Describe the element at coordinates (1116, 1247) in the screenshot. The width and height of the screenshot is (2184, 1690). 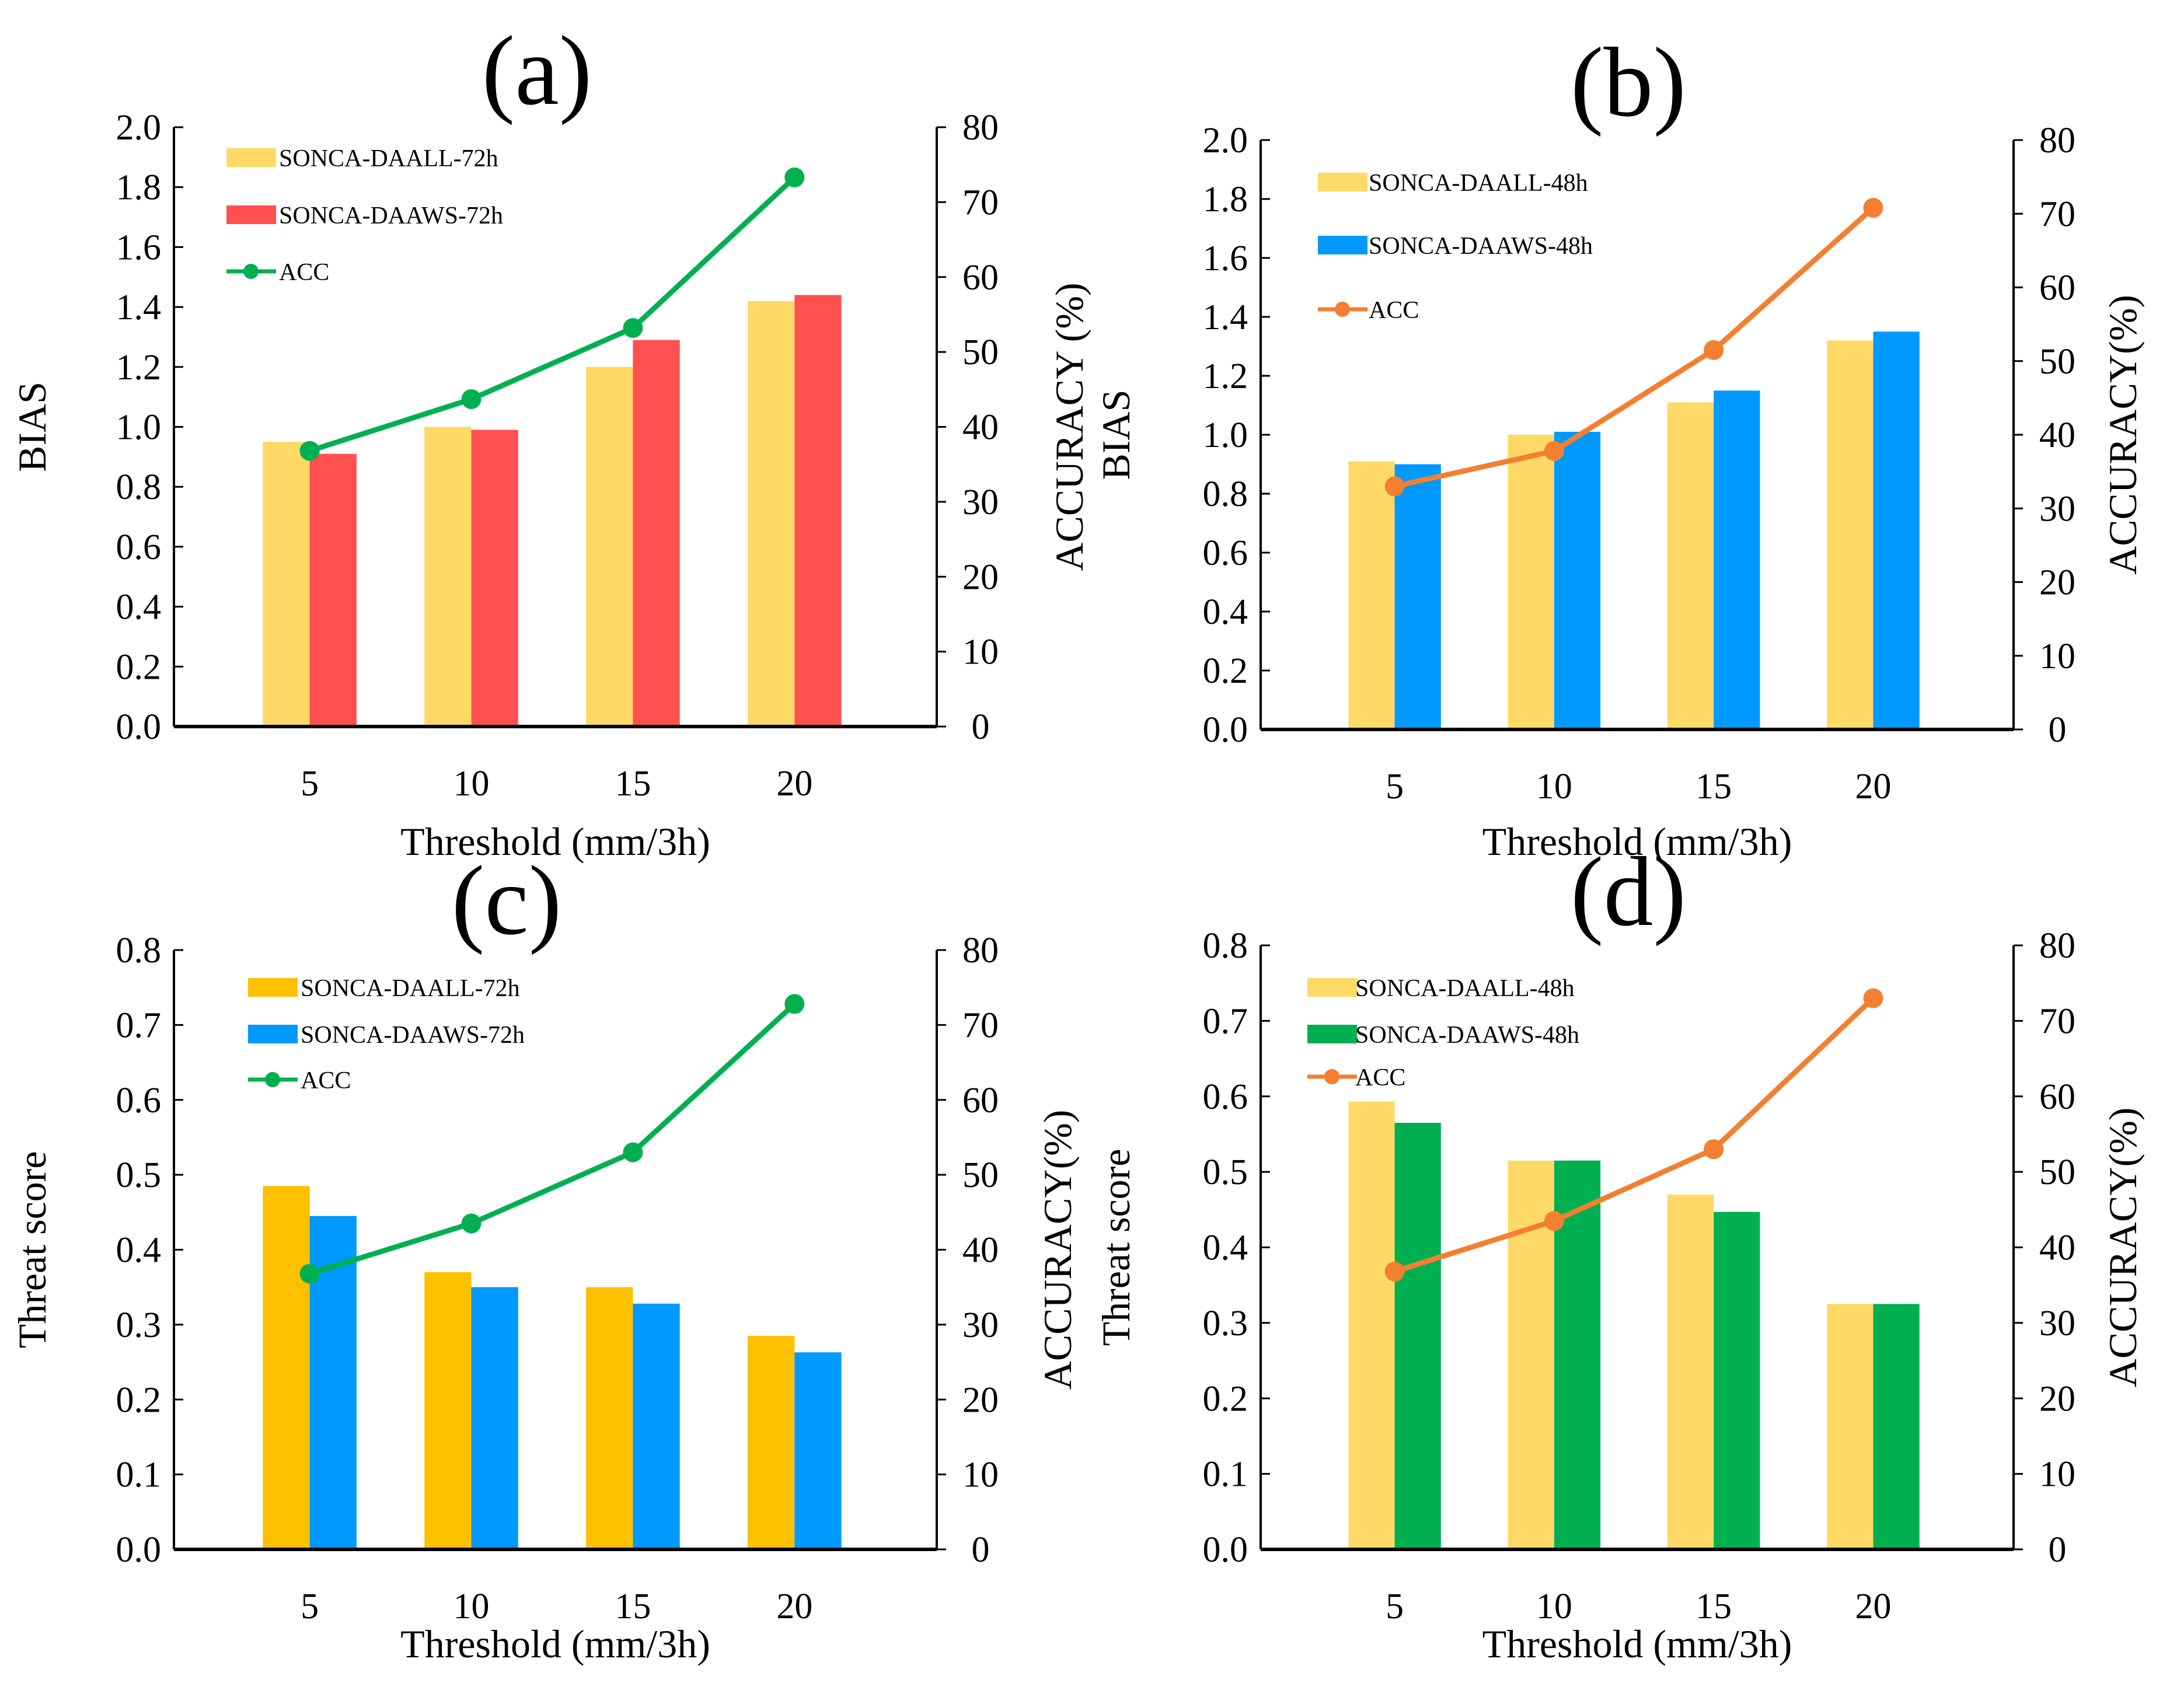
I see `y-axis-title: Threat score` at that location.